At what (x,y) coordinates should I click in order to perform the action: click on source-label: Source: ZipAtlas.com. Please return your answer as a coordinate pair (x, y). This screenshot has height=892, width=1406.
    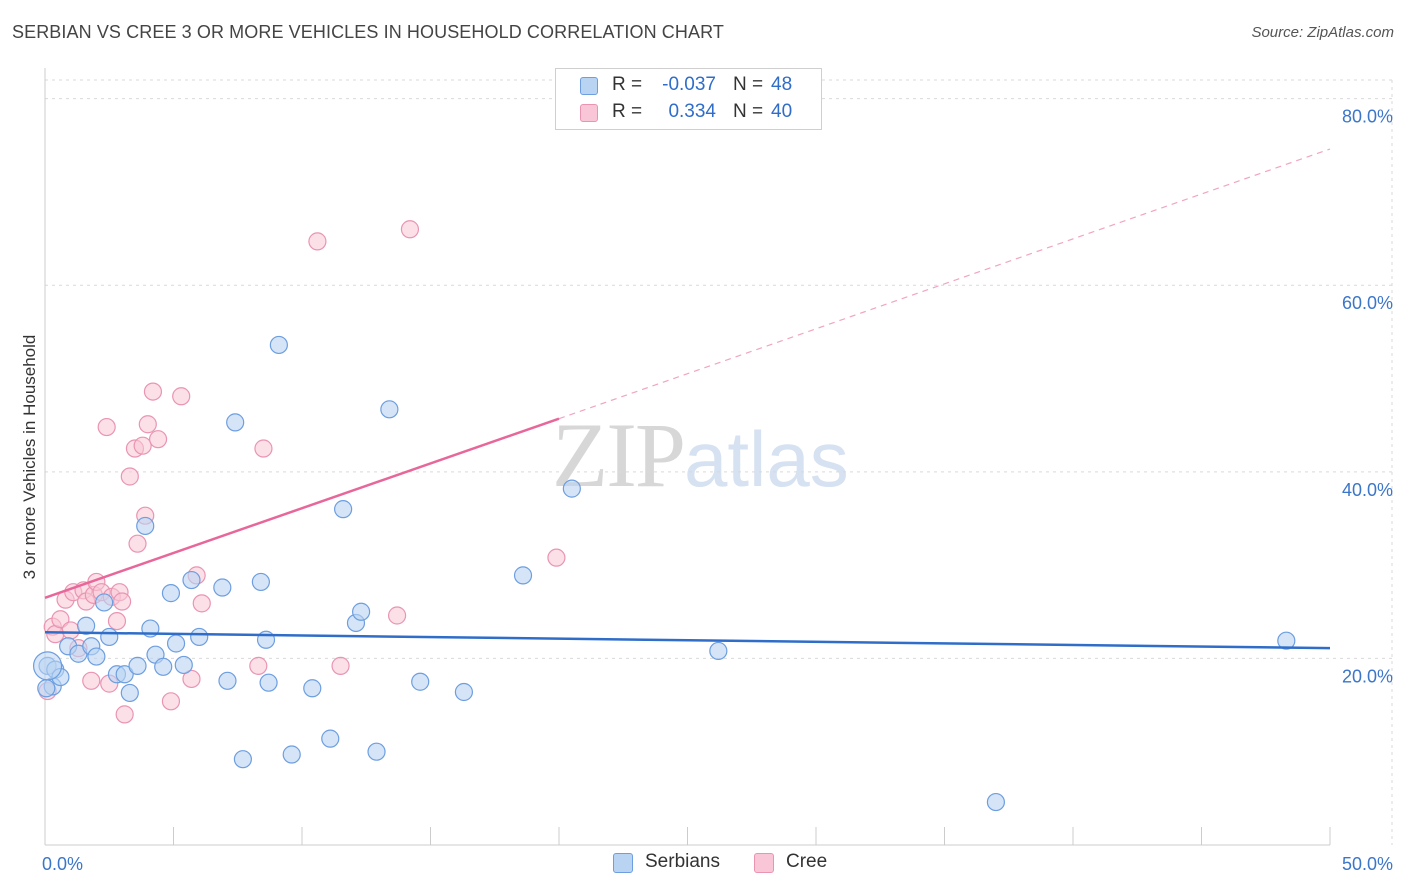
    Looking at the image, I should click on (1322, 32).